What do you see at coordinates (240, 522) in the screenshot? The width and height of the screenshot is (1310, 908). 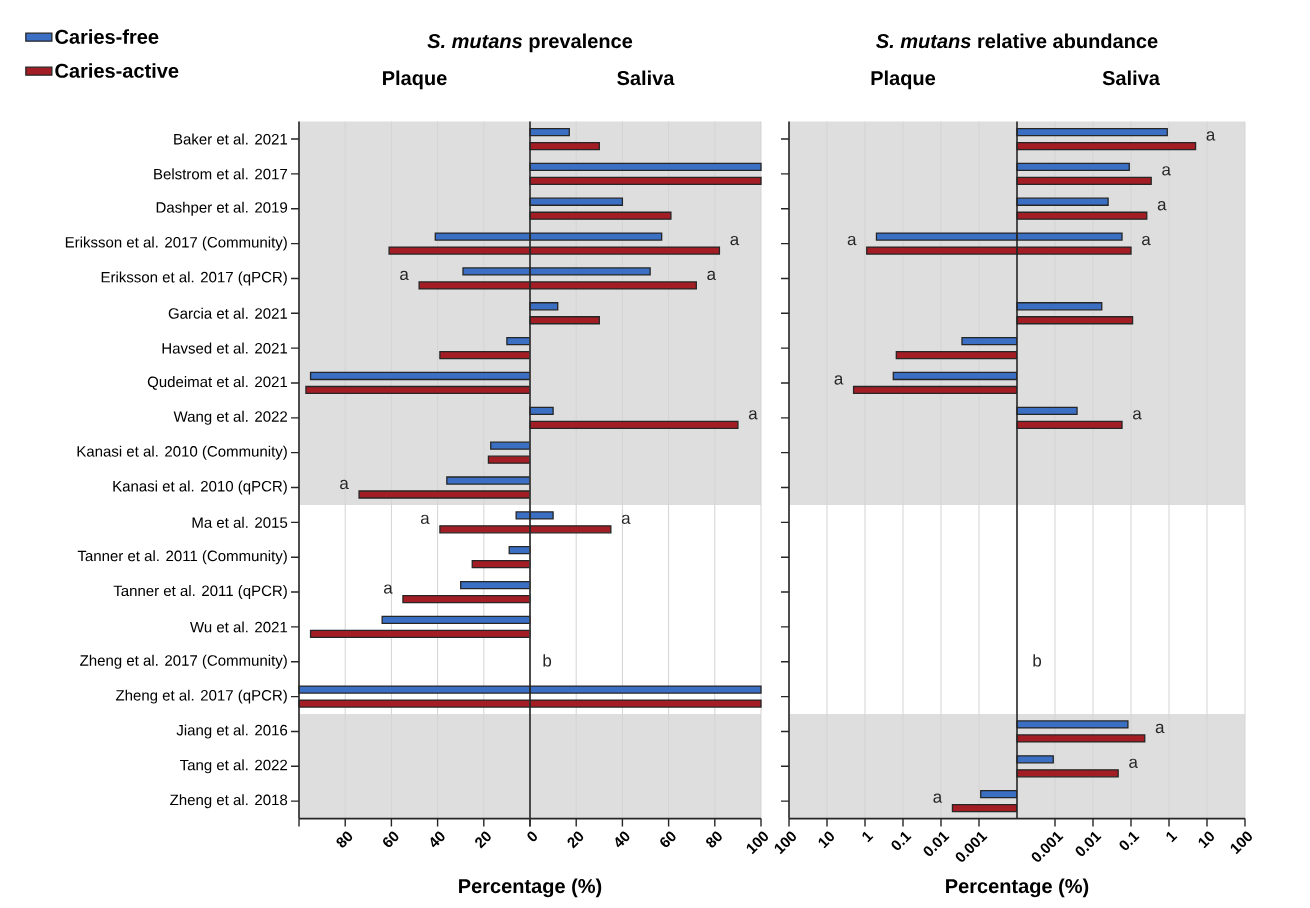 I see `y-tick-label: Ma et al. 2015` at bounding box center [240, 522].